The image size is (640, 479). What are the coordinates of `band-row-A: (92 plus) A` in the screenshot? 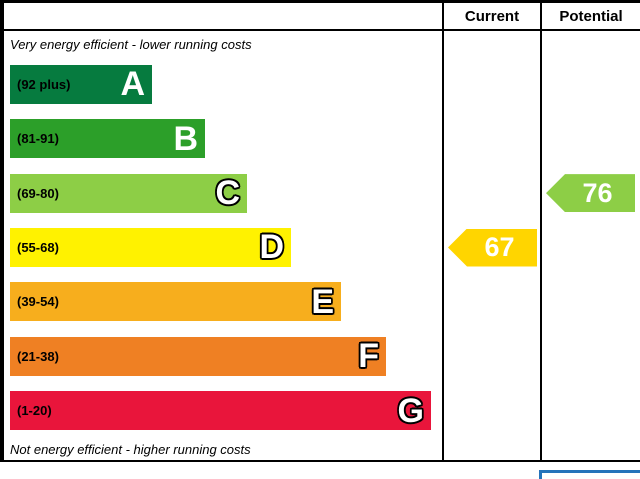 It's located at (223, 84).